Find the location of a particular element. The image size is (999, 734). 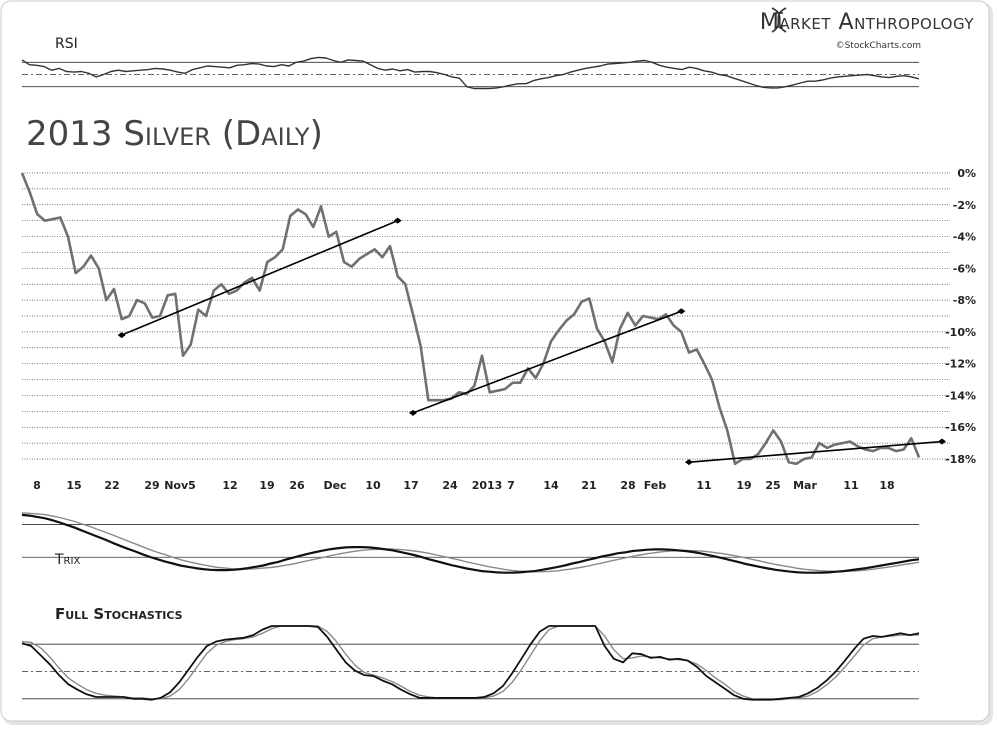

stochastics-title: Full Stochastics is located at coordinates (119, 614).